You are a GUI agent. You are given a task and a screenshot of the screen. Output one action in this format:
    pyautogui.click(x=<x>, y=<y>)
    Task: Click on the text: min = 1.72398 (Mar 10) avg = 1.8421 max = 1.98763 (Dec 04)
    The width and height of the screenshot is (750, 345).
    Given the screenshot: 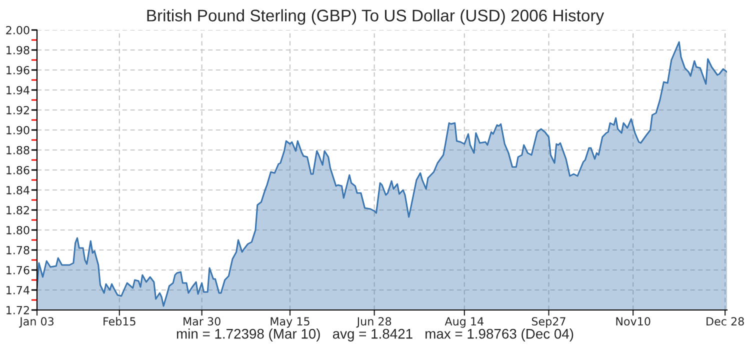 What is the action you would take?
    pyautogui.click(x=375, y=335)
    